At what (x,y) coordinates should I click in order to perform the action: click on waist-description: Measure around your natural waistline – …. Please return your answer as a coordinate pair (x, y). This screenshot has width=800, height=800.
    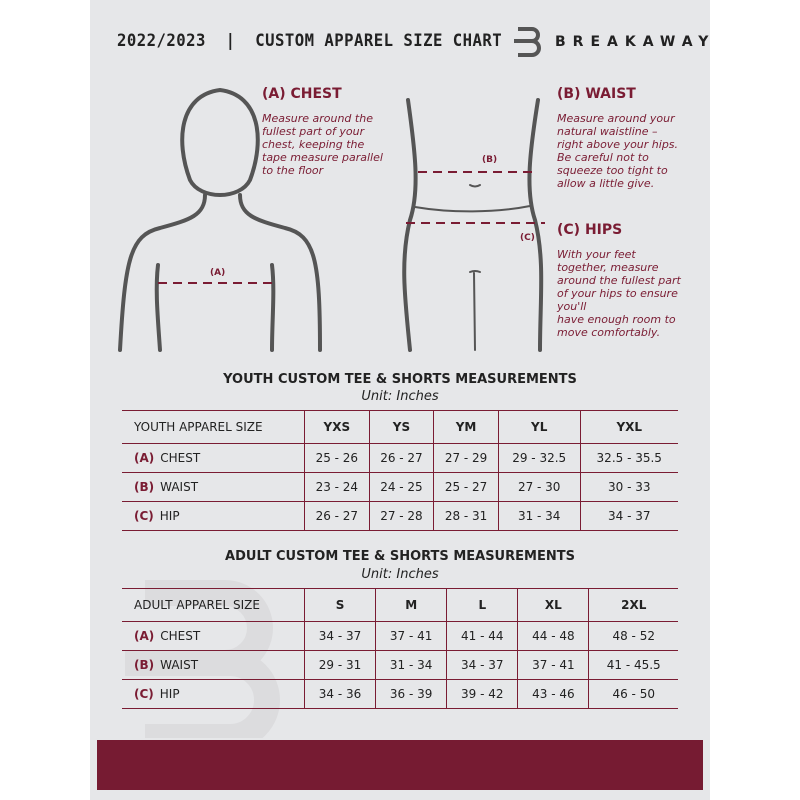
    Looking at the image, I should click on (618, 151).